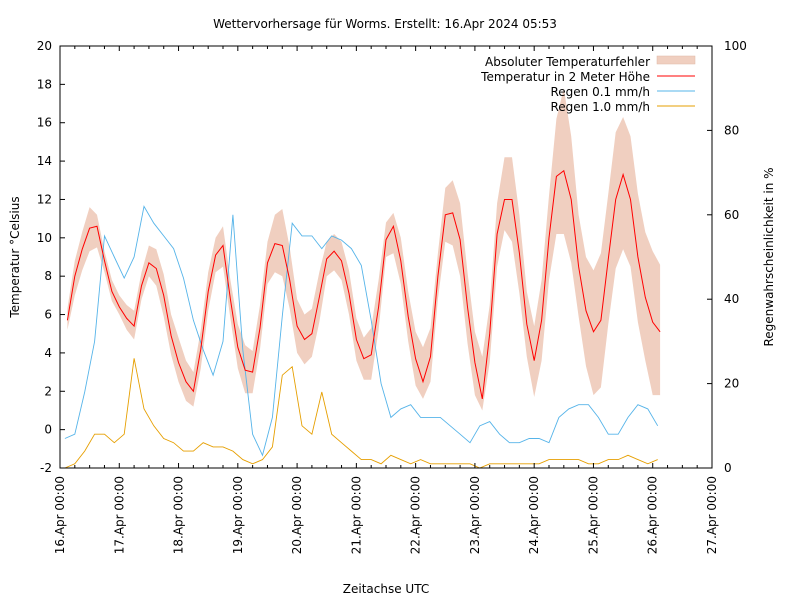 The height and width of the screenshot is (600, 800). What do you see at coordinates (676, 60) in the screenshot?
I see `legend-swatch-band` at bounding box center [676, 60].